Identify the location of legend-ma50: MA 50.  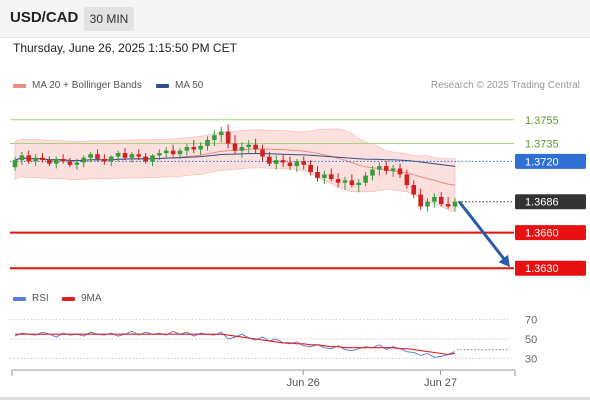
(179, 85).